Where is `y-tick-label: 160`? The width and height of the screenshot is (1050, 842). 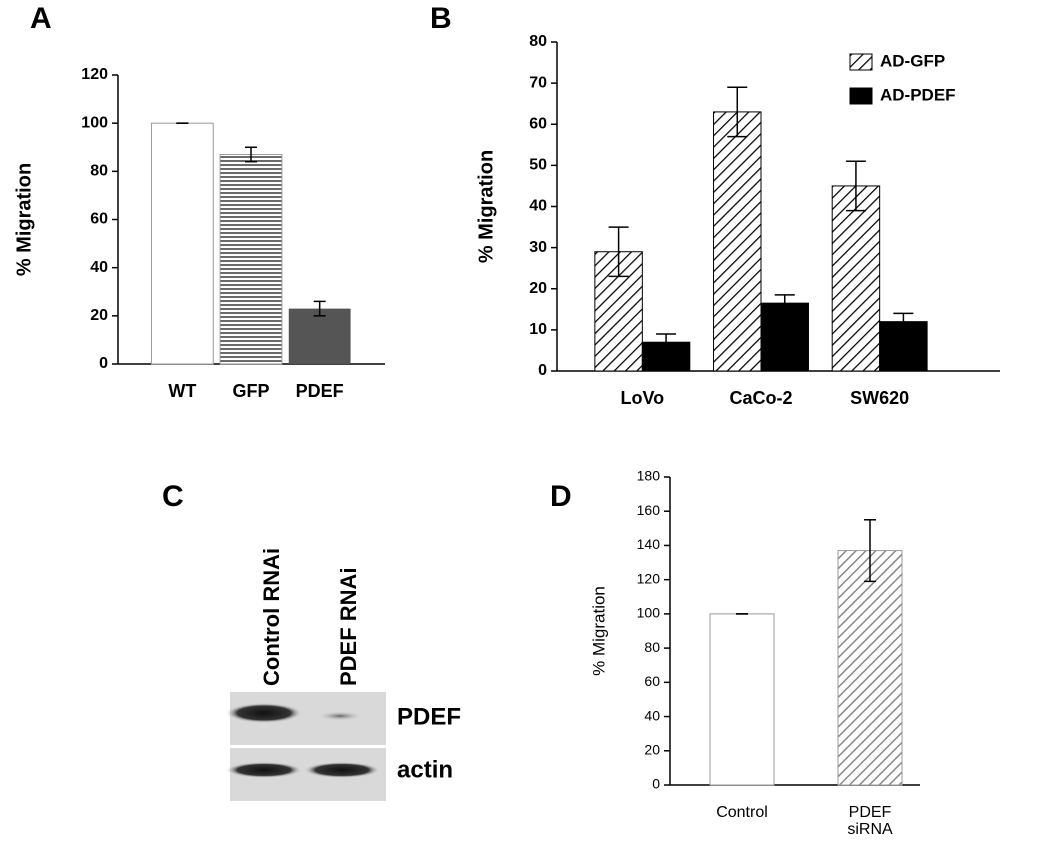 y-tick-label: 160 is located at coordinates (649, 510).